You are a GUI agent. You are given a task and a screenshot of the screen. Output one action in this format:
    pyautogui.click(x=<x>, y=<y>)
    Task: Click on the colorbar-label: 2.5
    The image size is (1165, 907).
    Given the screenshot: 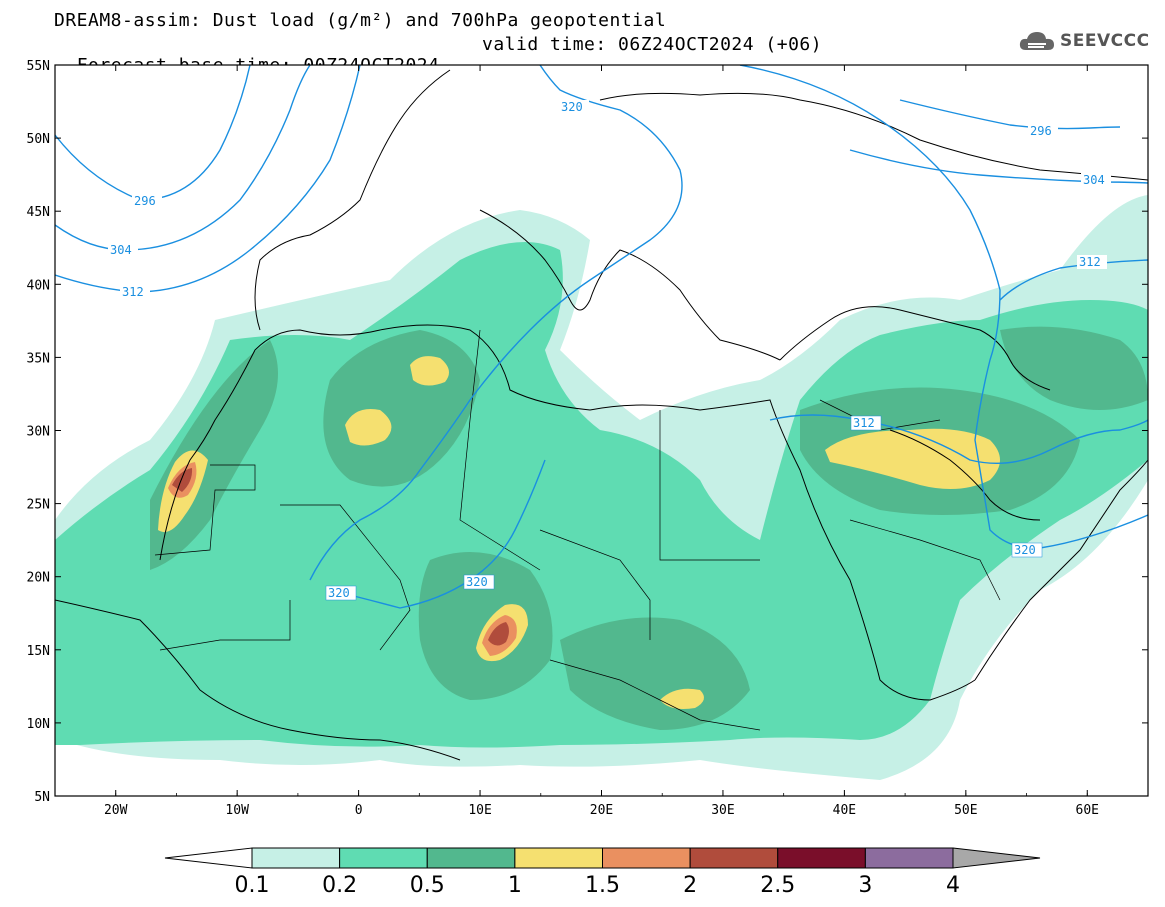 What is the action you would take?
    pyautogui.click(x=777, y=885)
    